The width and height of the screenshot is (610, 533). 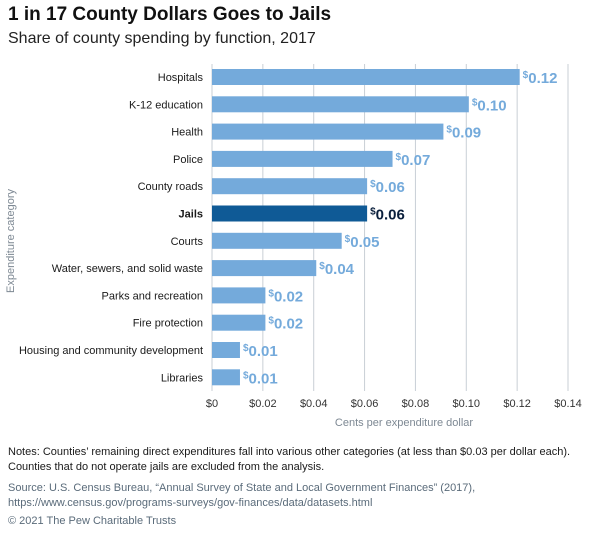 I want to click on category-label: Courts, so click(x=187, y=242).